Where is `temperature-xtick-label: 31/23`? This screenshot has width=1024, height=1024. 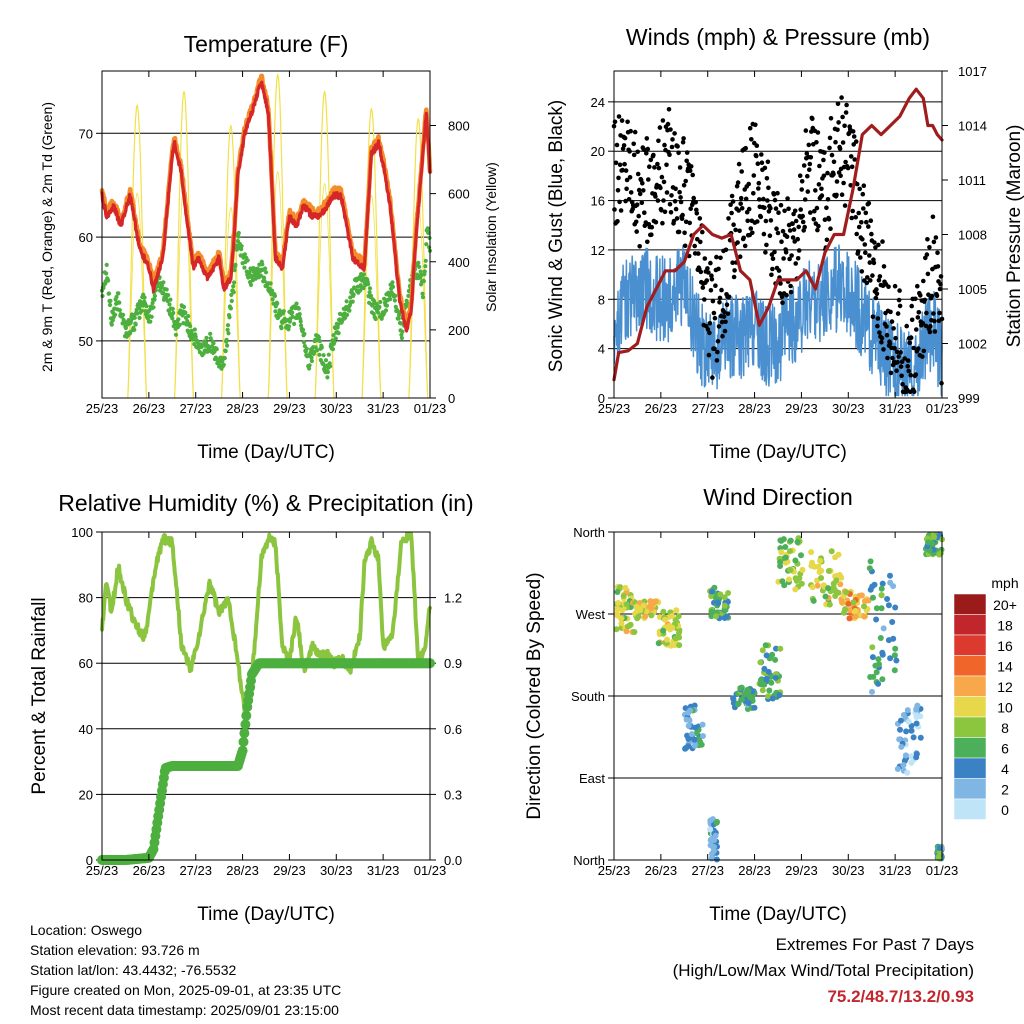 temperature-xtick-label: 31/23 is located at coordinates (383, 408).